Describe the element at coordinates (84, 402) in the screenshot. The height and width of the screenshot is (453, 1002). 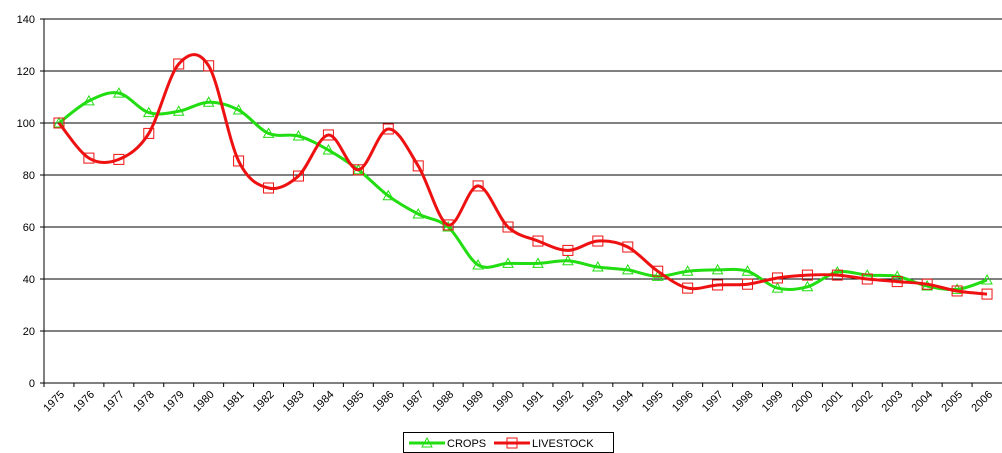
I see `x-tick-label: 1976` at that location.